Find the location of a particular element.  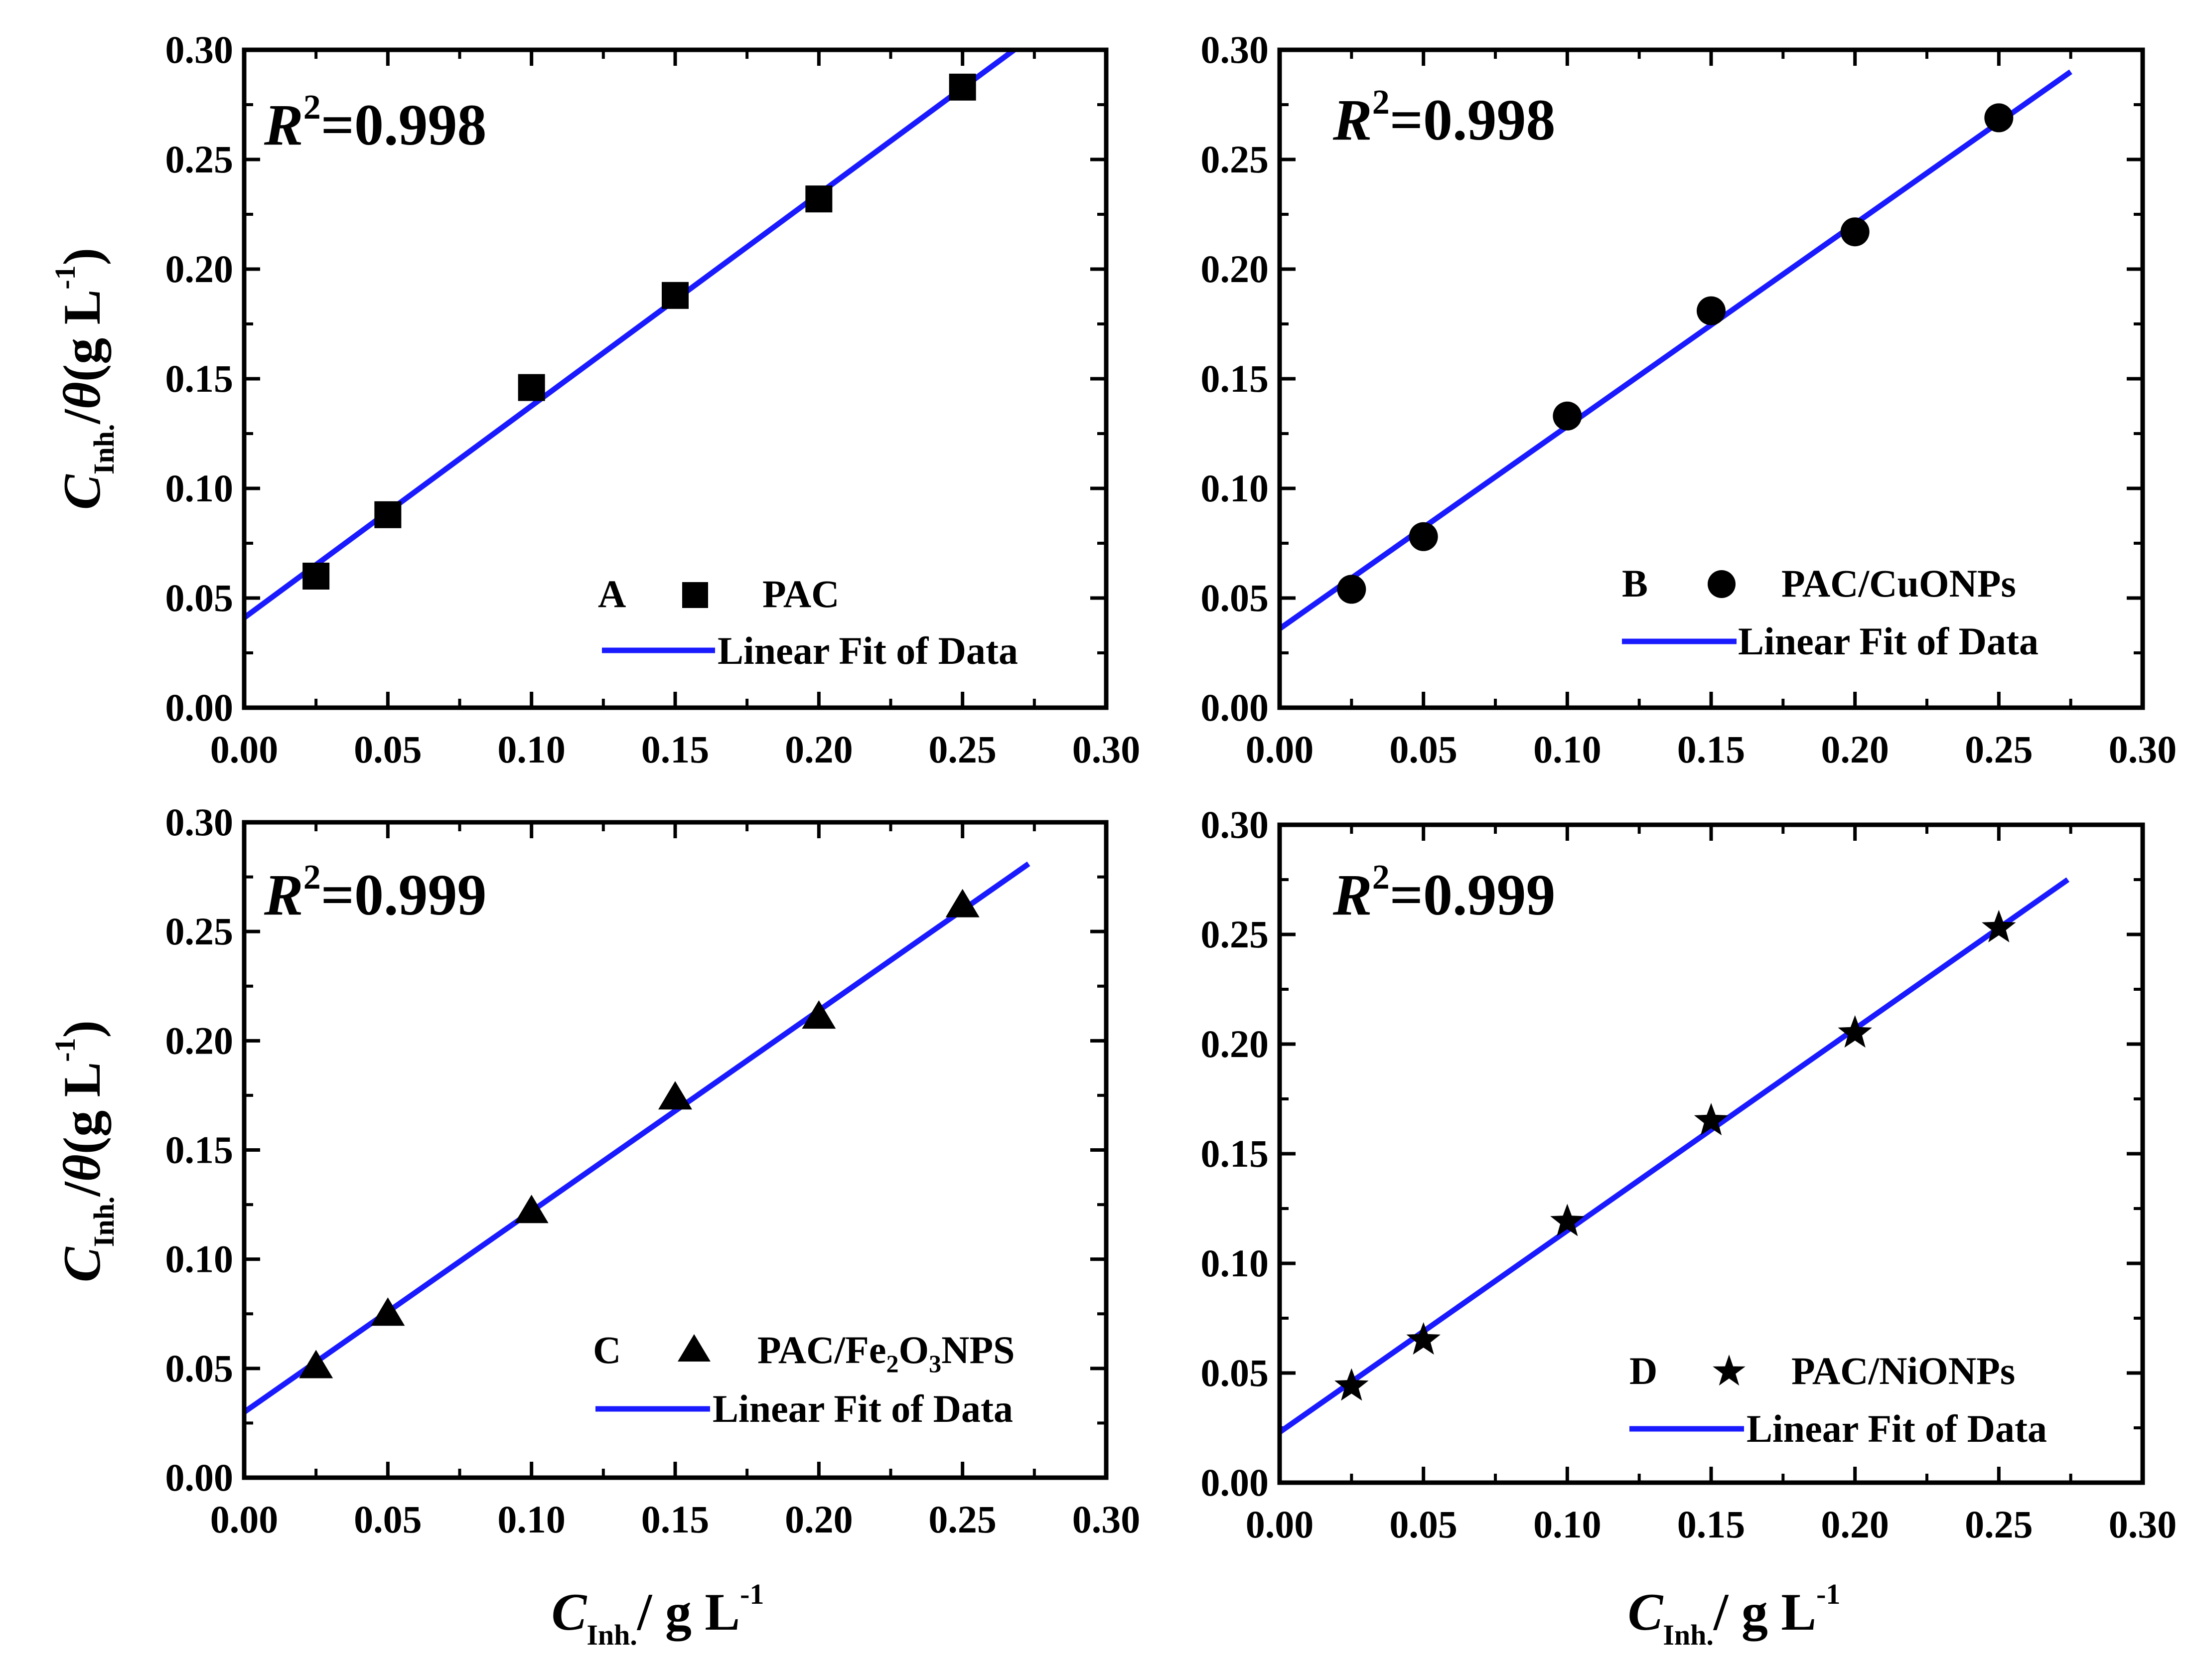

r2-value: =0.998 is located at coordinates (404, 124).